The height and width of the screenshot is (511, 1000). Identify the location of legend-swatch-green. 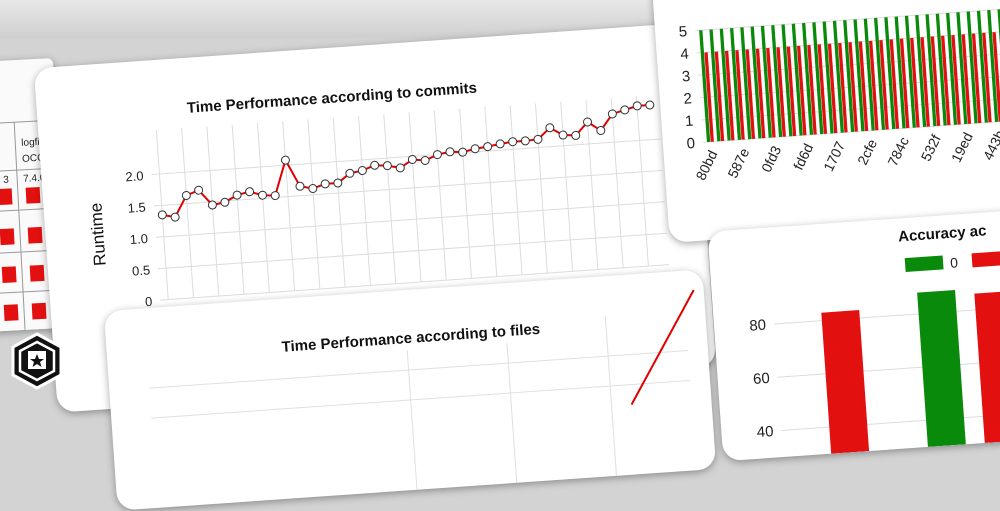
(924, 264).